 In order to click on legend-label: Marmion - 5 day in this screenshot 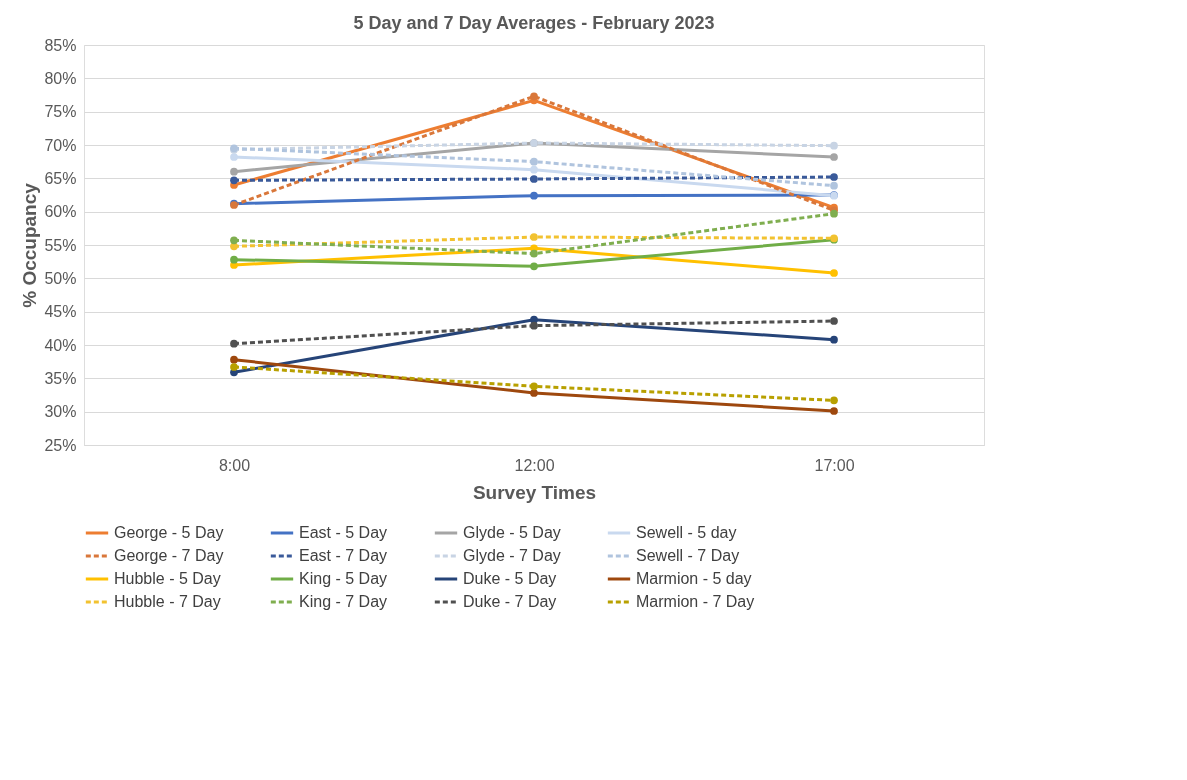, I will do `click(694, 578)`.